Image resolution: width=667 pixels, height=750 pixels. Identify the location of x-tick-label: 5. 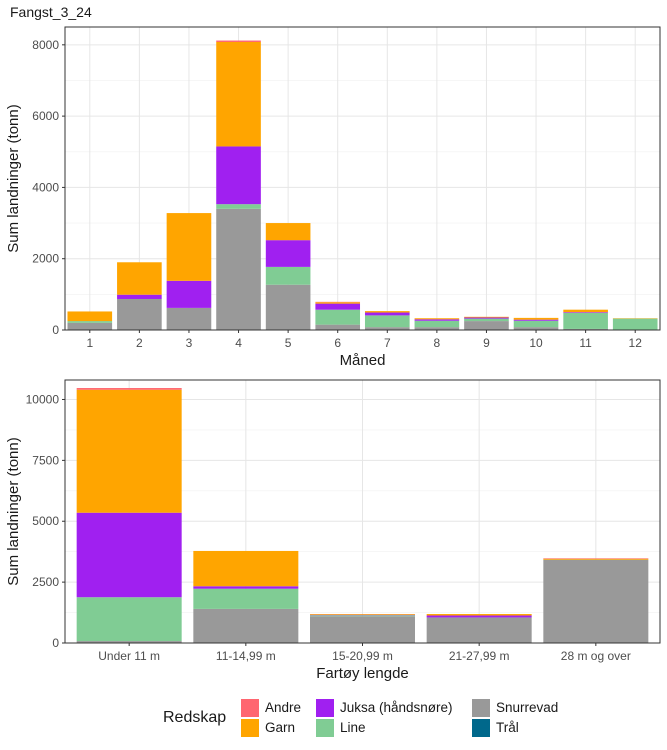
(288, 343).